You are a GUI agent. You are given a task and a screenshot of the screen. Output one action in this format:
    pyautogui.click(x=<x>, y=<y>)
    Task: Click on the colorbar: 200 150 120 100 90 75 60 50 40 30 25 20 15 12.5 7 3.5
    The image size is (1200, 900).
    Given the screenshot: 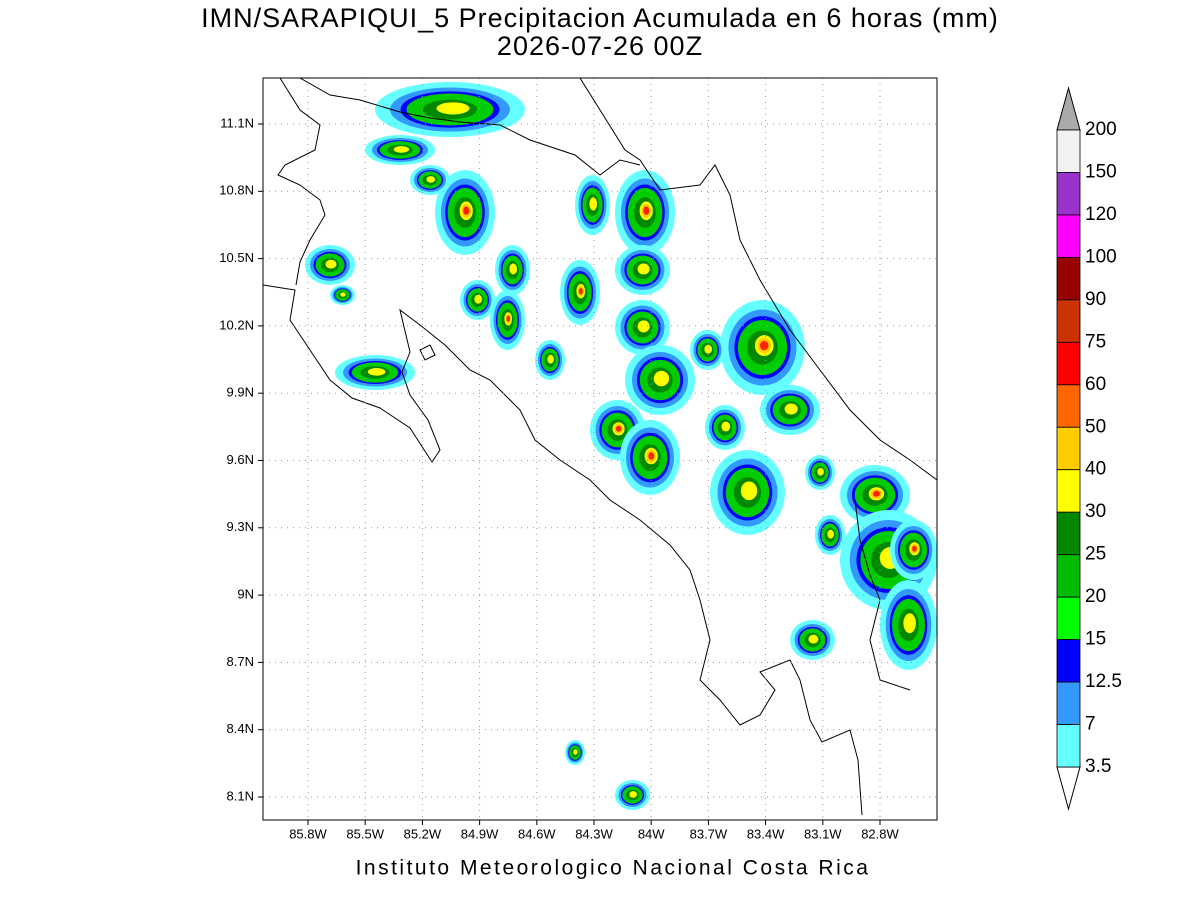 What is the action you would take?
    pyautogui.click(x=1089, y=448)
    